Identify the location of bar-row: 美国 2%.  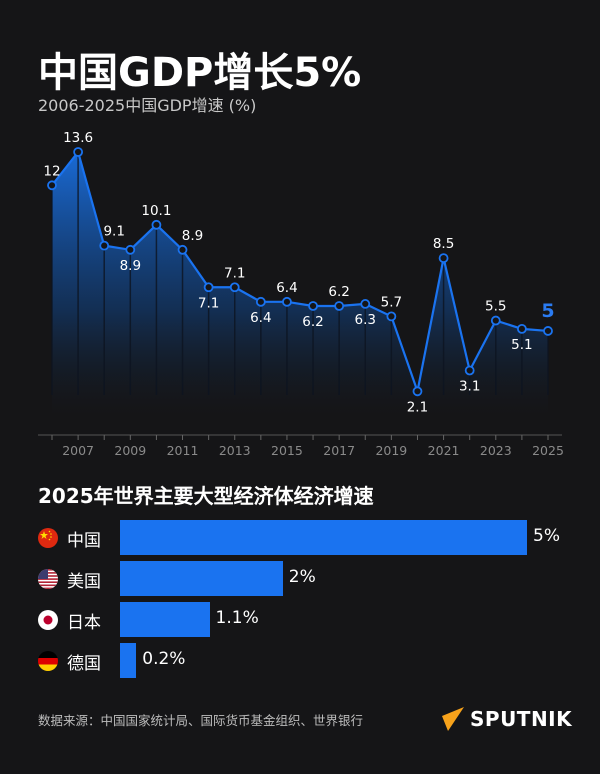
(318, 578).